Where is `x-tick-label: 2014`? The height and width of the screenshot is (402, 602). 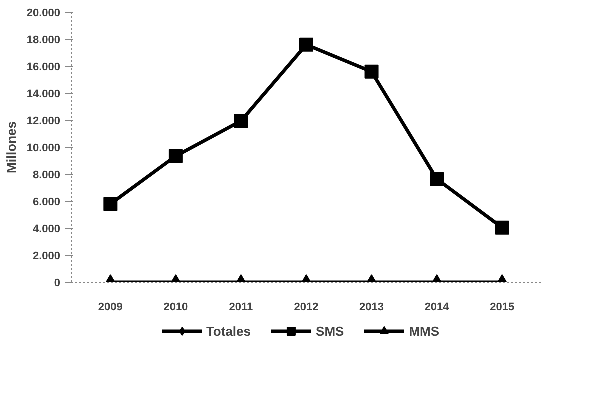
x-tick-label: 2014 is located at coordinates (437, 308).